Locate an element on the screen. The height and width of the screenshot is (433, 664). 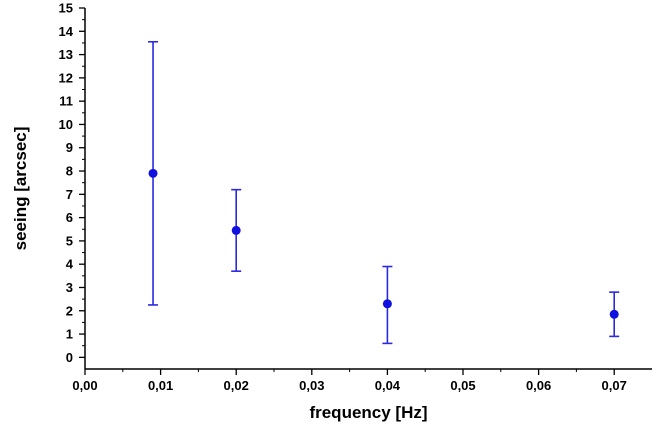
y-axis-title: seeing [arcsec] is located at coordinates (20, 189).